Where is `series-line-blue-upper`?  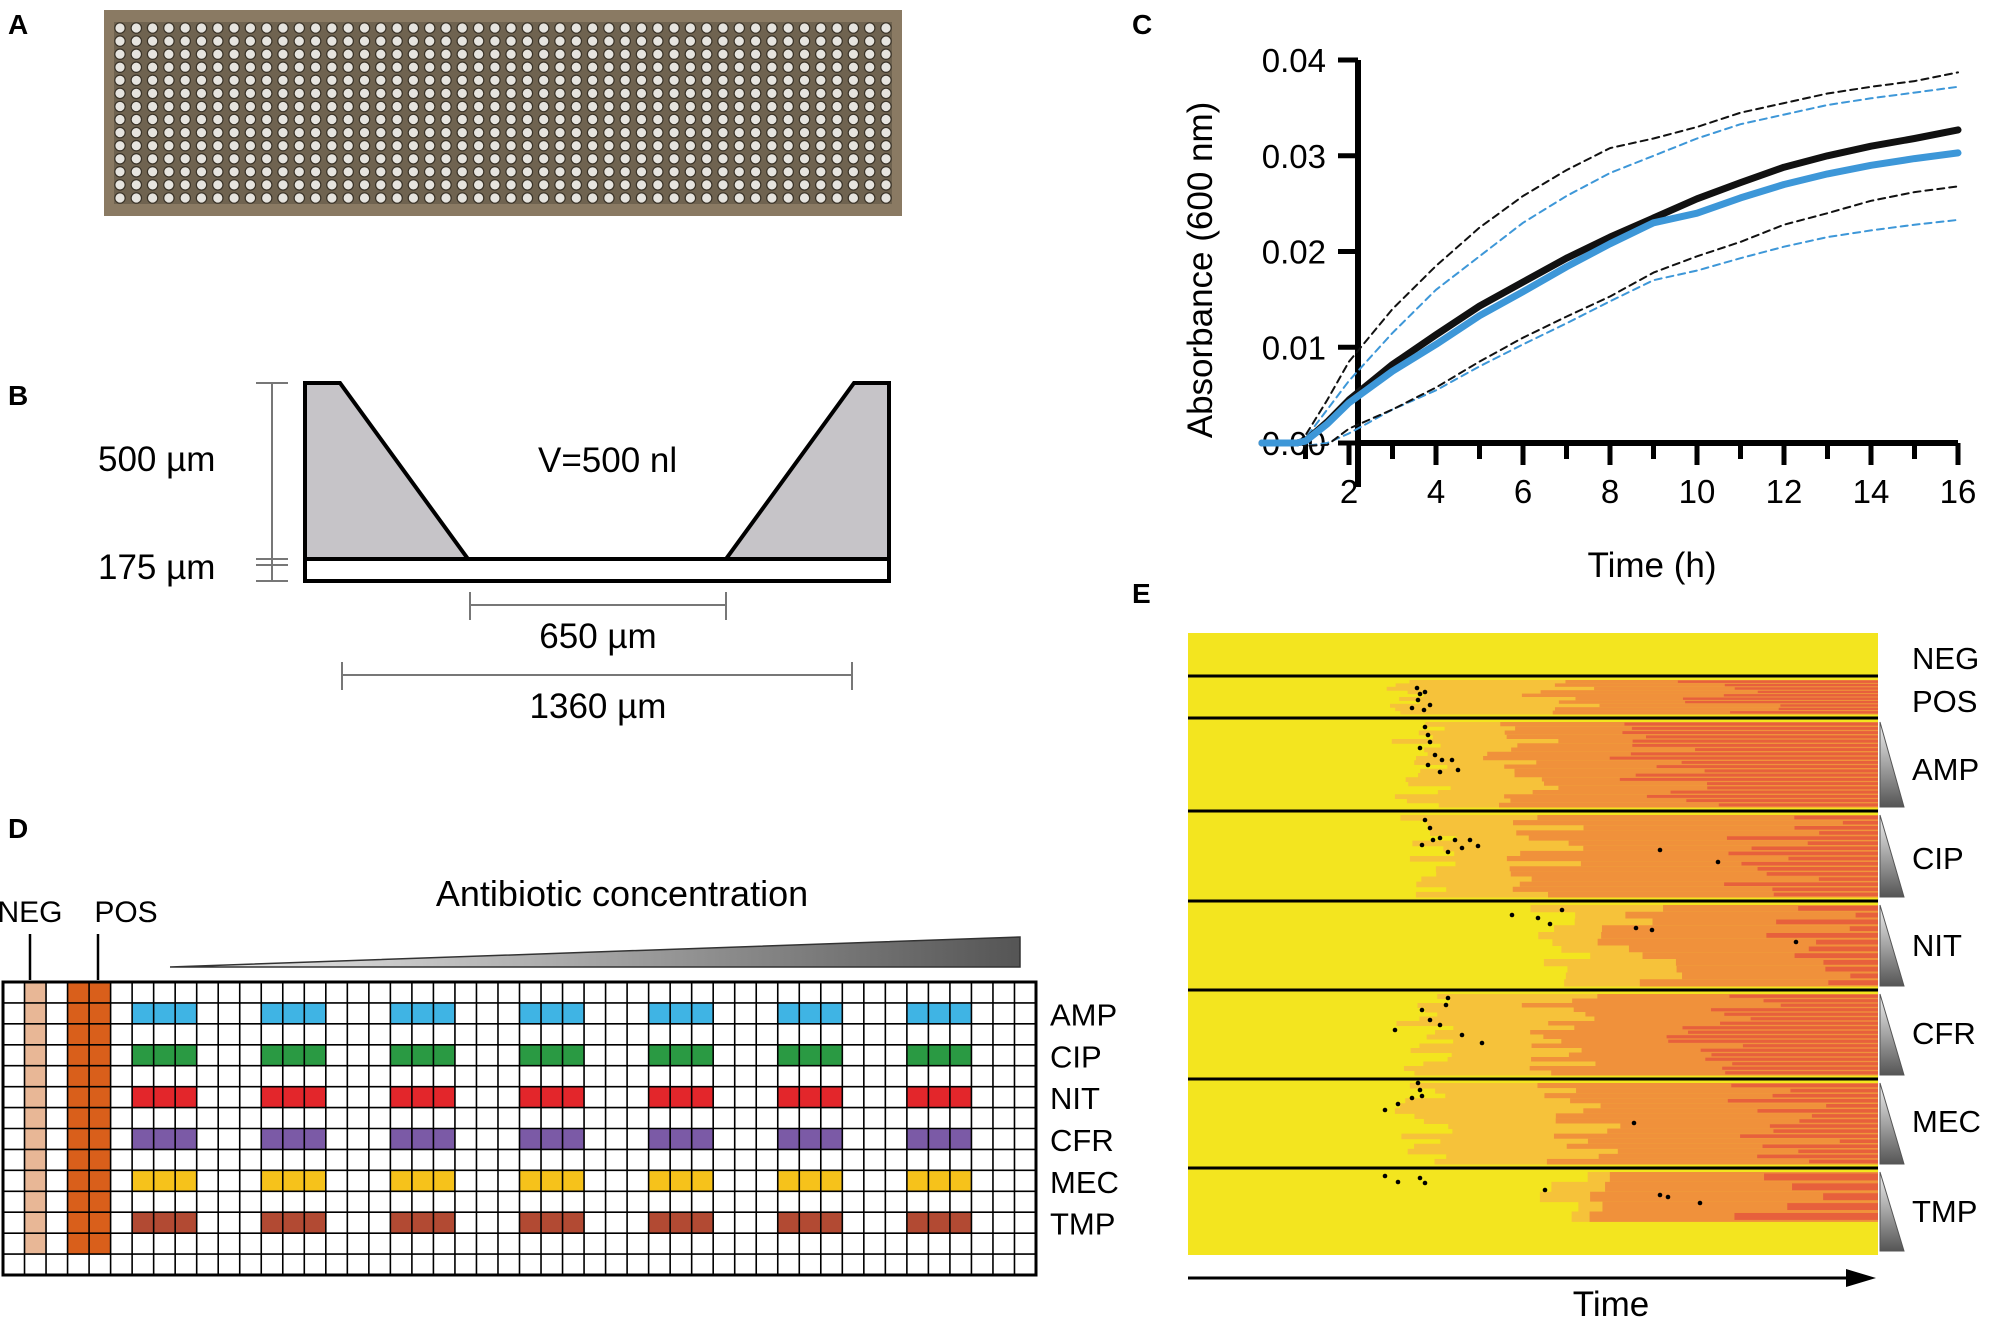 series-line-blue-upper is located at coordinates (1610, 264).